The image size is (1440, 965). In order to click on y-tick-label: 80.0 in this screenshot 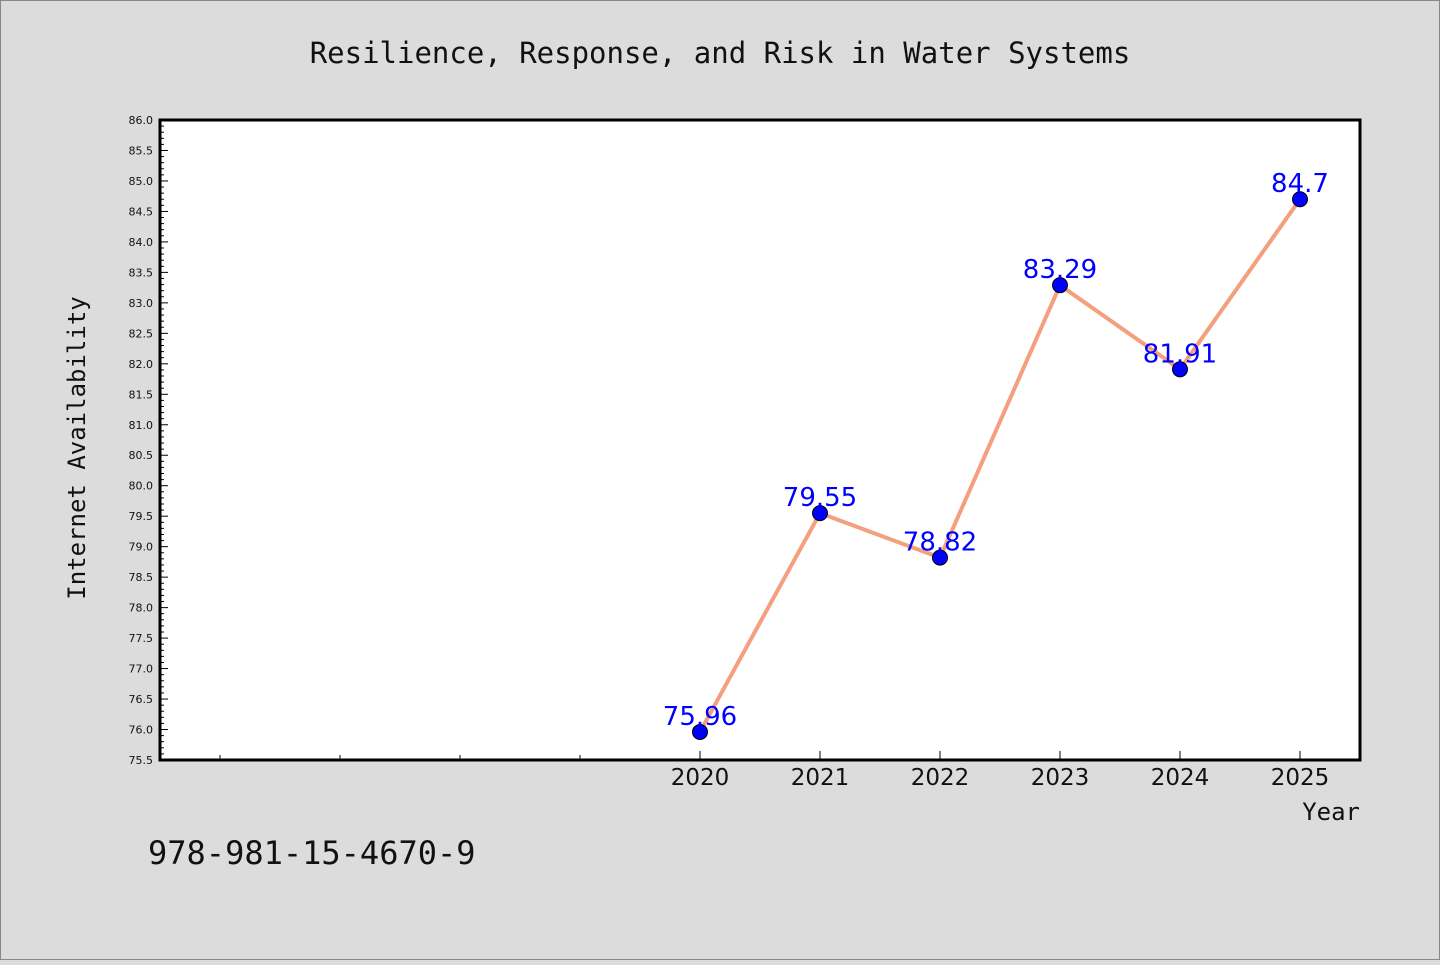, I will do `click(141, 486)`.